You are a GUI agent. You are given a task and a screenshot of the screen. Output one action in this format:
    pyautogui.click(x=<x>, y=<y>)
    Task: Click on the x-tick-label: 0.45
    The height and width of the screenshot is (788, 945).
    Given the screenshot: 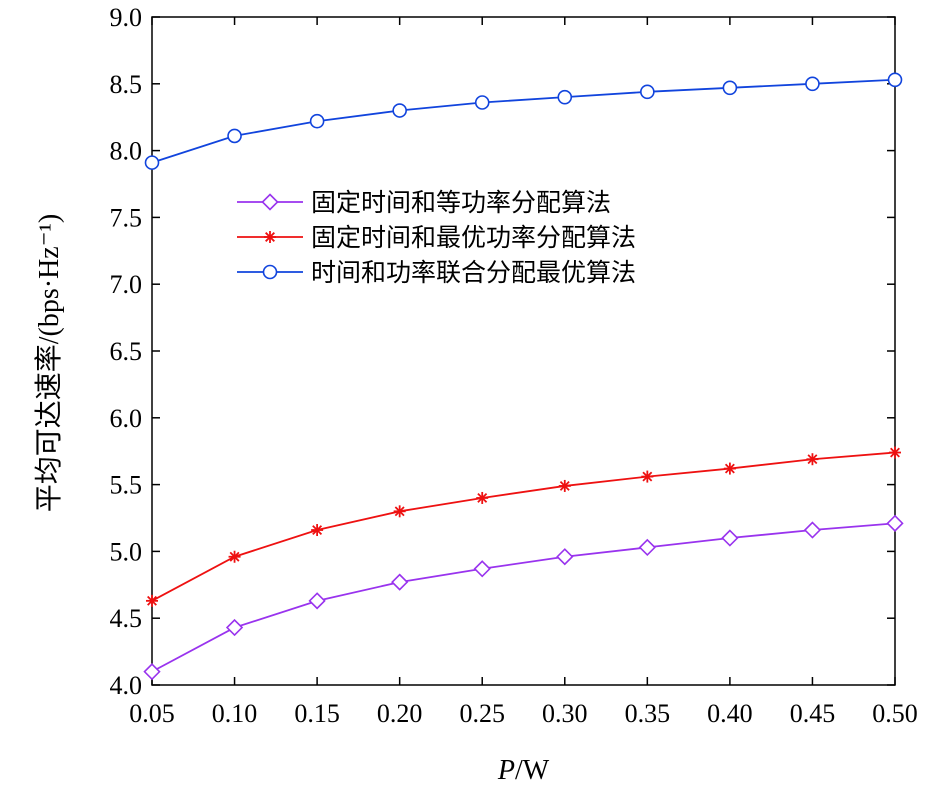 What is the action you would take?
    pyautogui.click(x=813, y=713)
    